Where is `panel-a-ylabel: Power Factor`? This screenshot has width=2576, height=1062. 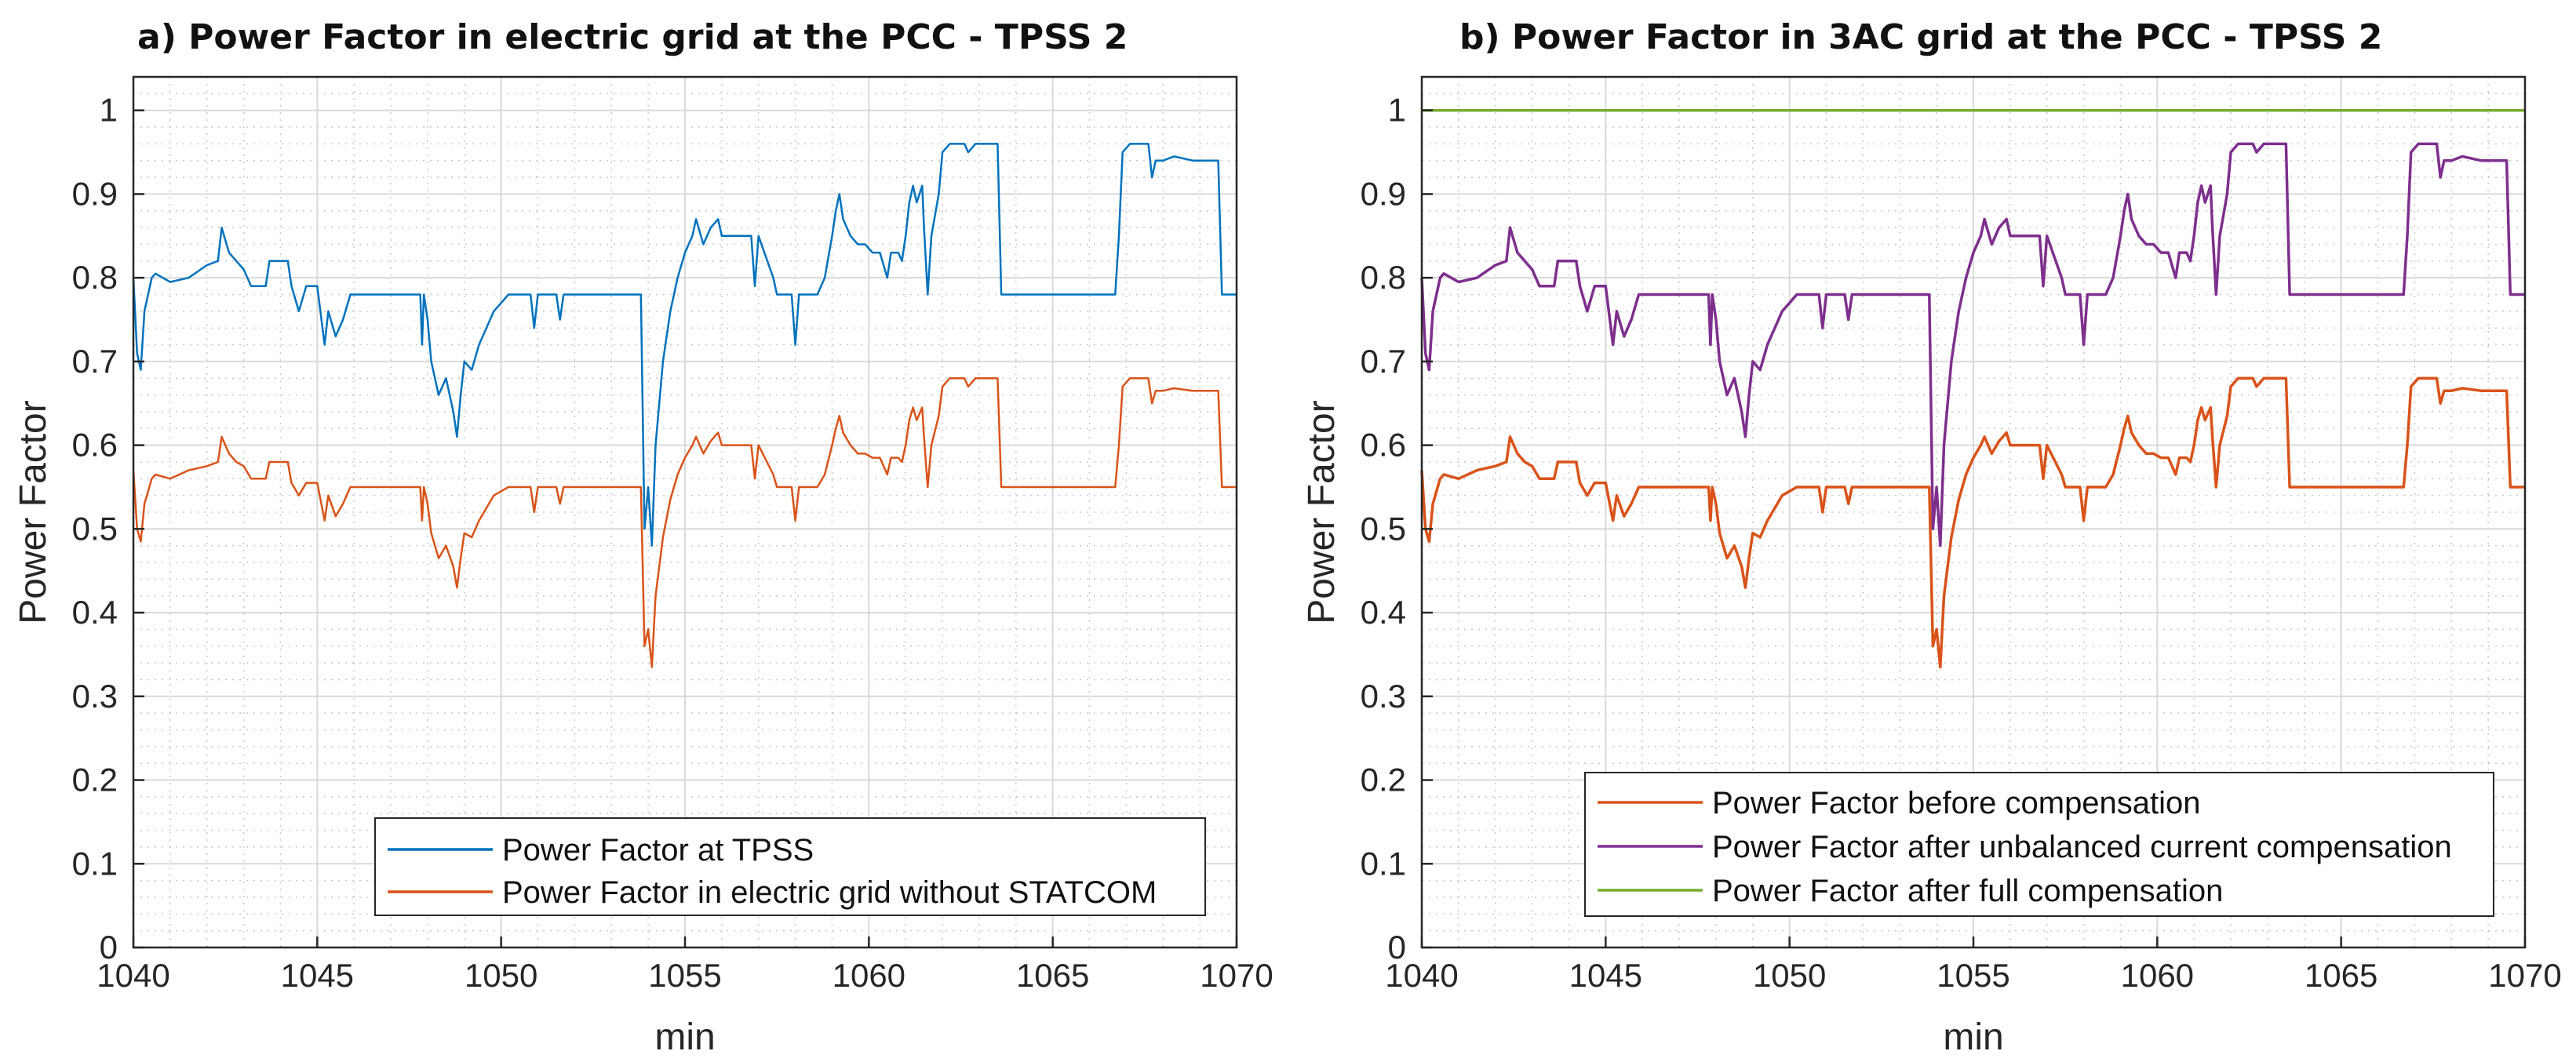 panel-a-ylabel: Power Factor is located at coordinates (33, 512).